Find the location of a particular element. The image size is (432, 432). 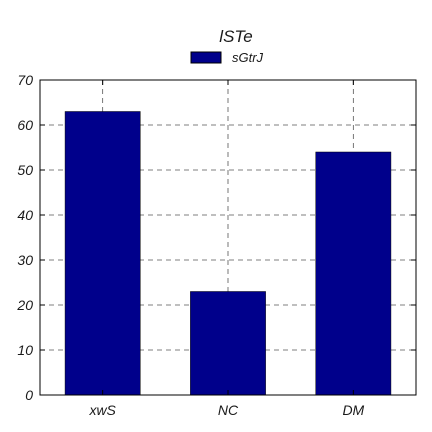

x-tick-label: NC is located at coordinates (228, 410).